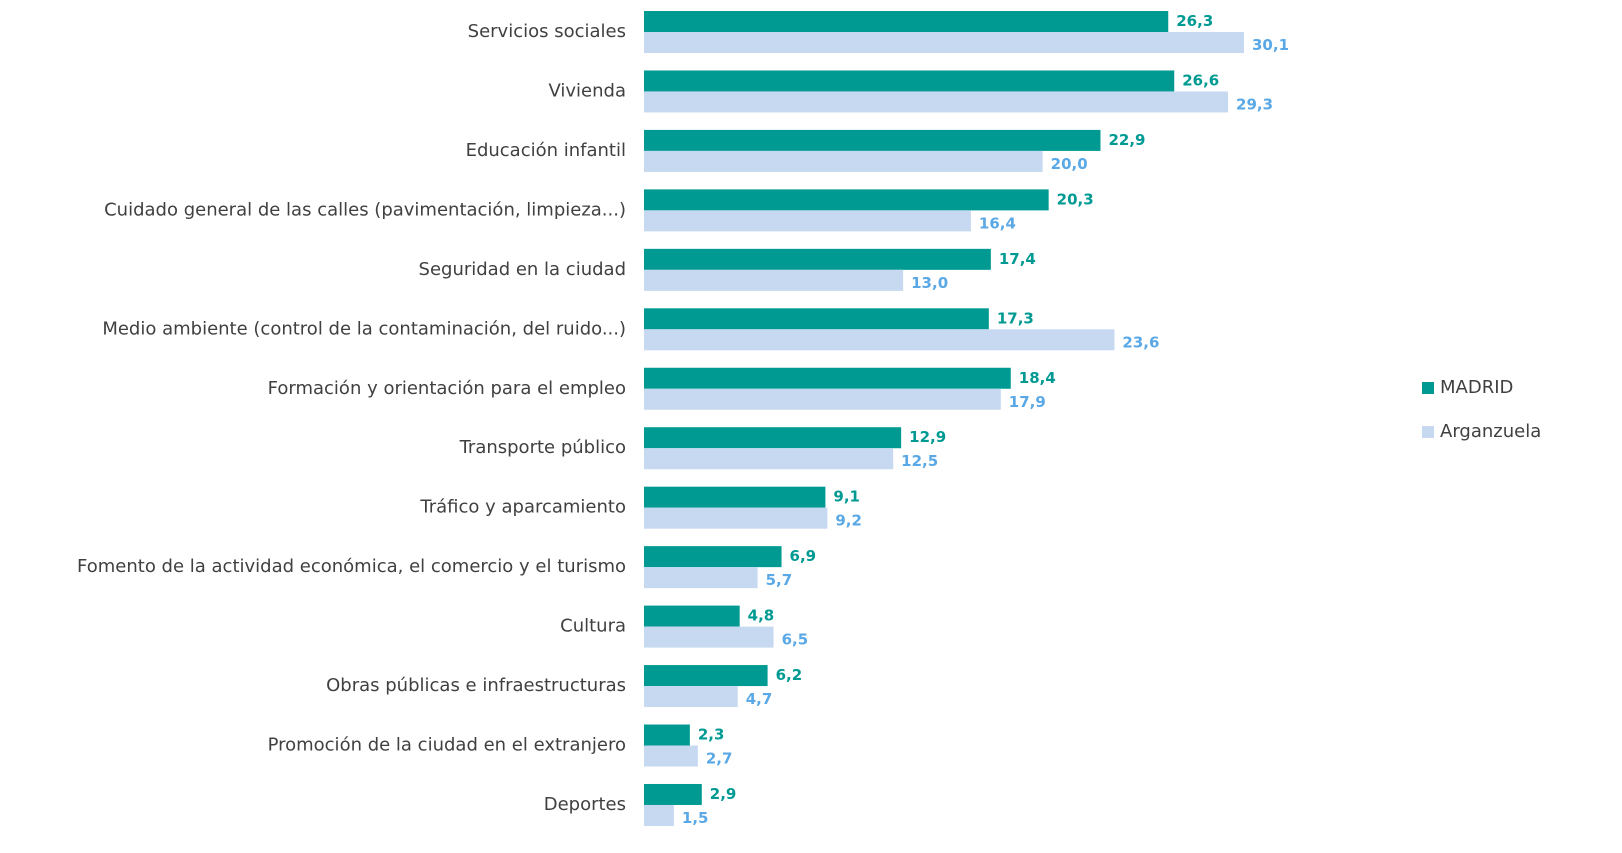 This screenshot has height=853, width=1622. I want to click on legend-label: MADRID, so click(1476, 387).